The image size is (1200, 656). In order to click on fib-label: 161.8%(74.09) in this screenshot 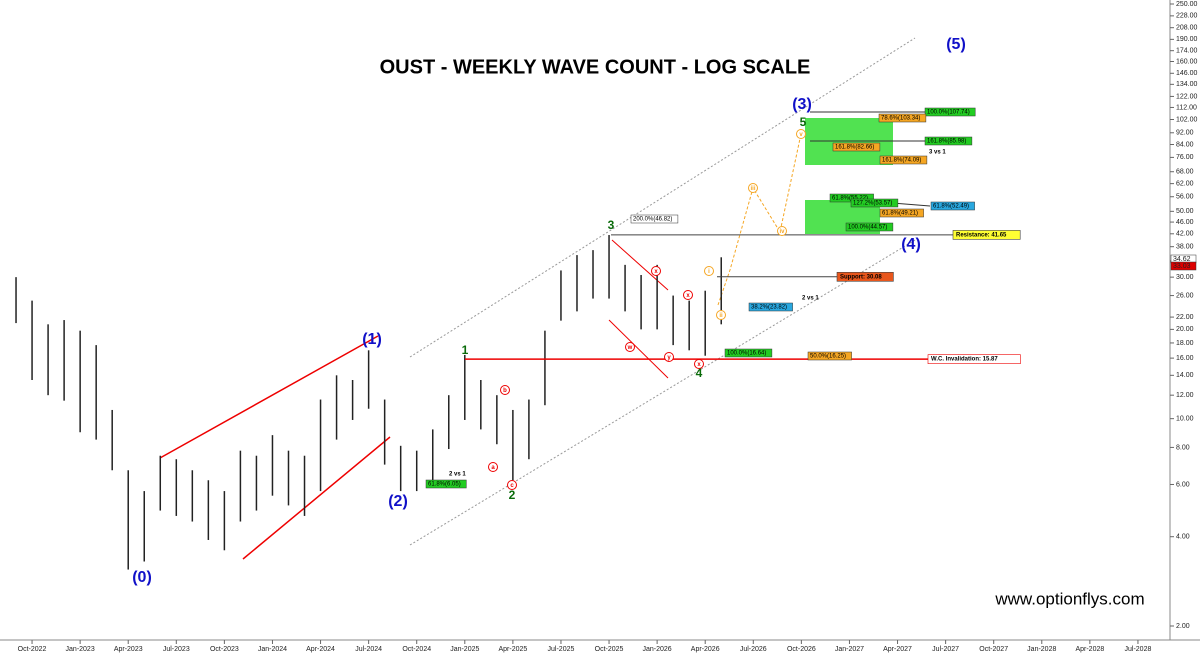, I will do `click(901, 161)`.